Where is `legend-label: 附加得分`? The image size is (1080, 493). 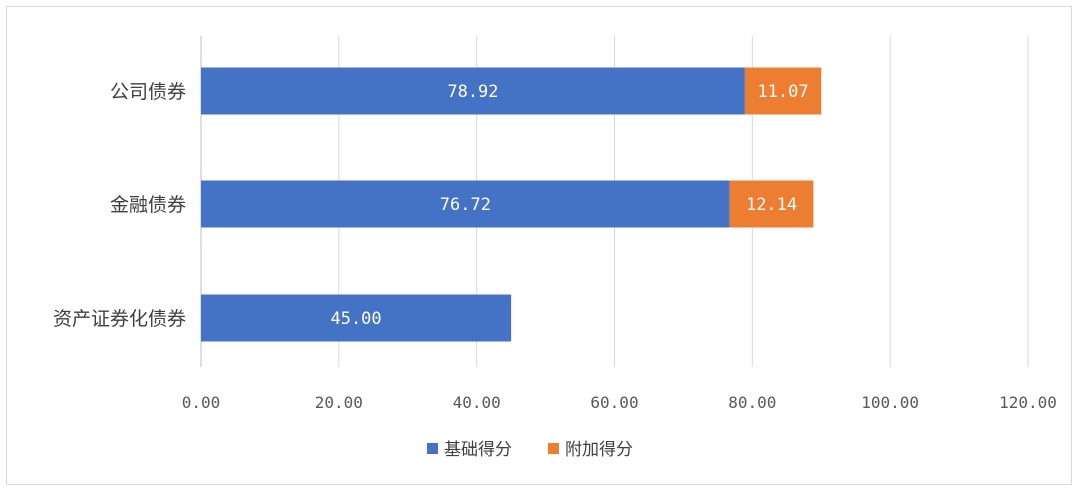 legend-label: 附加得分 is located at coordinates (599, 450).